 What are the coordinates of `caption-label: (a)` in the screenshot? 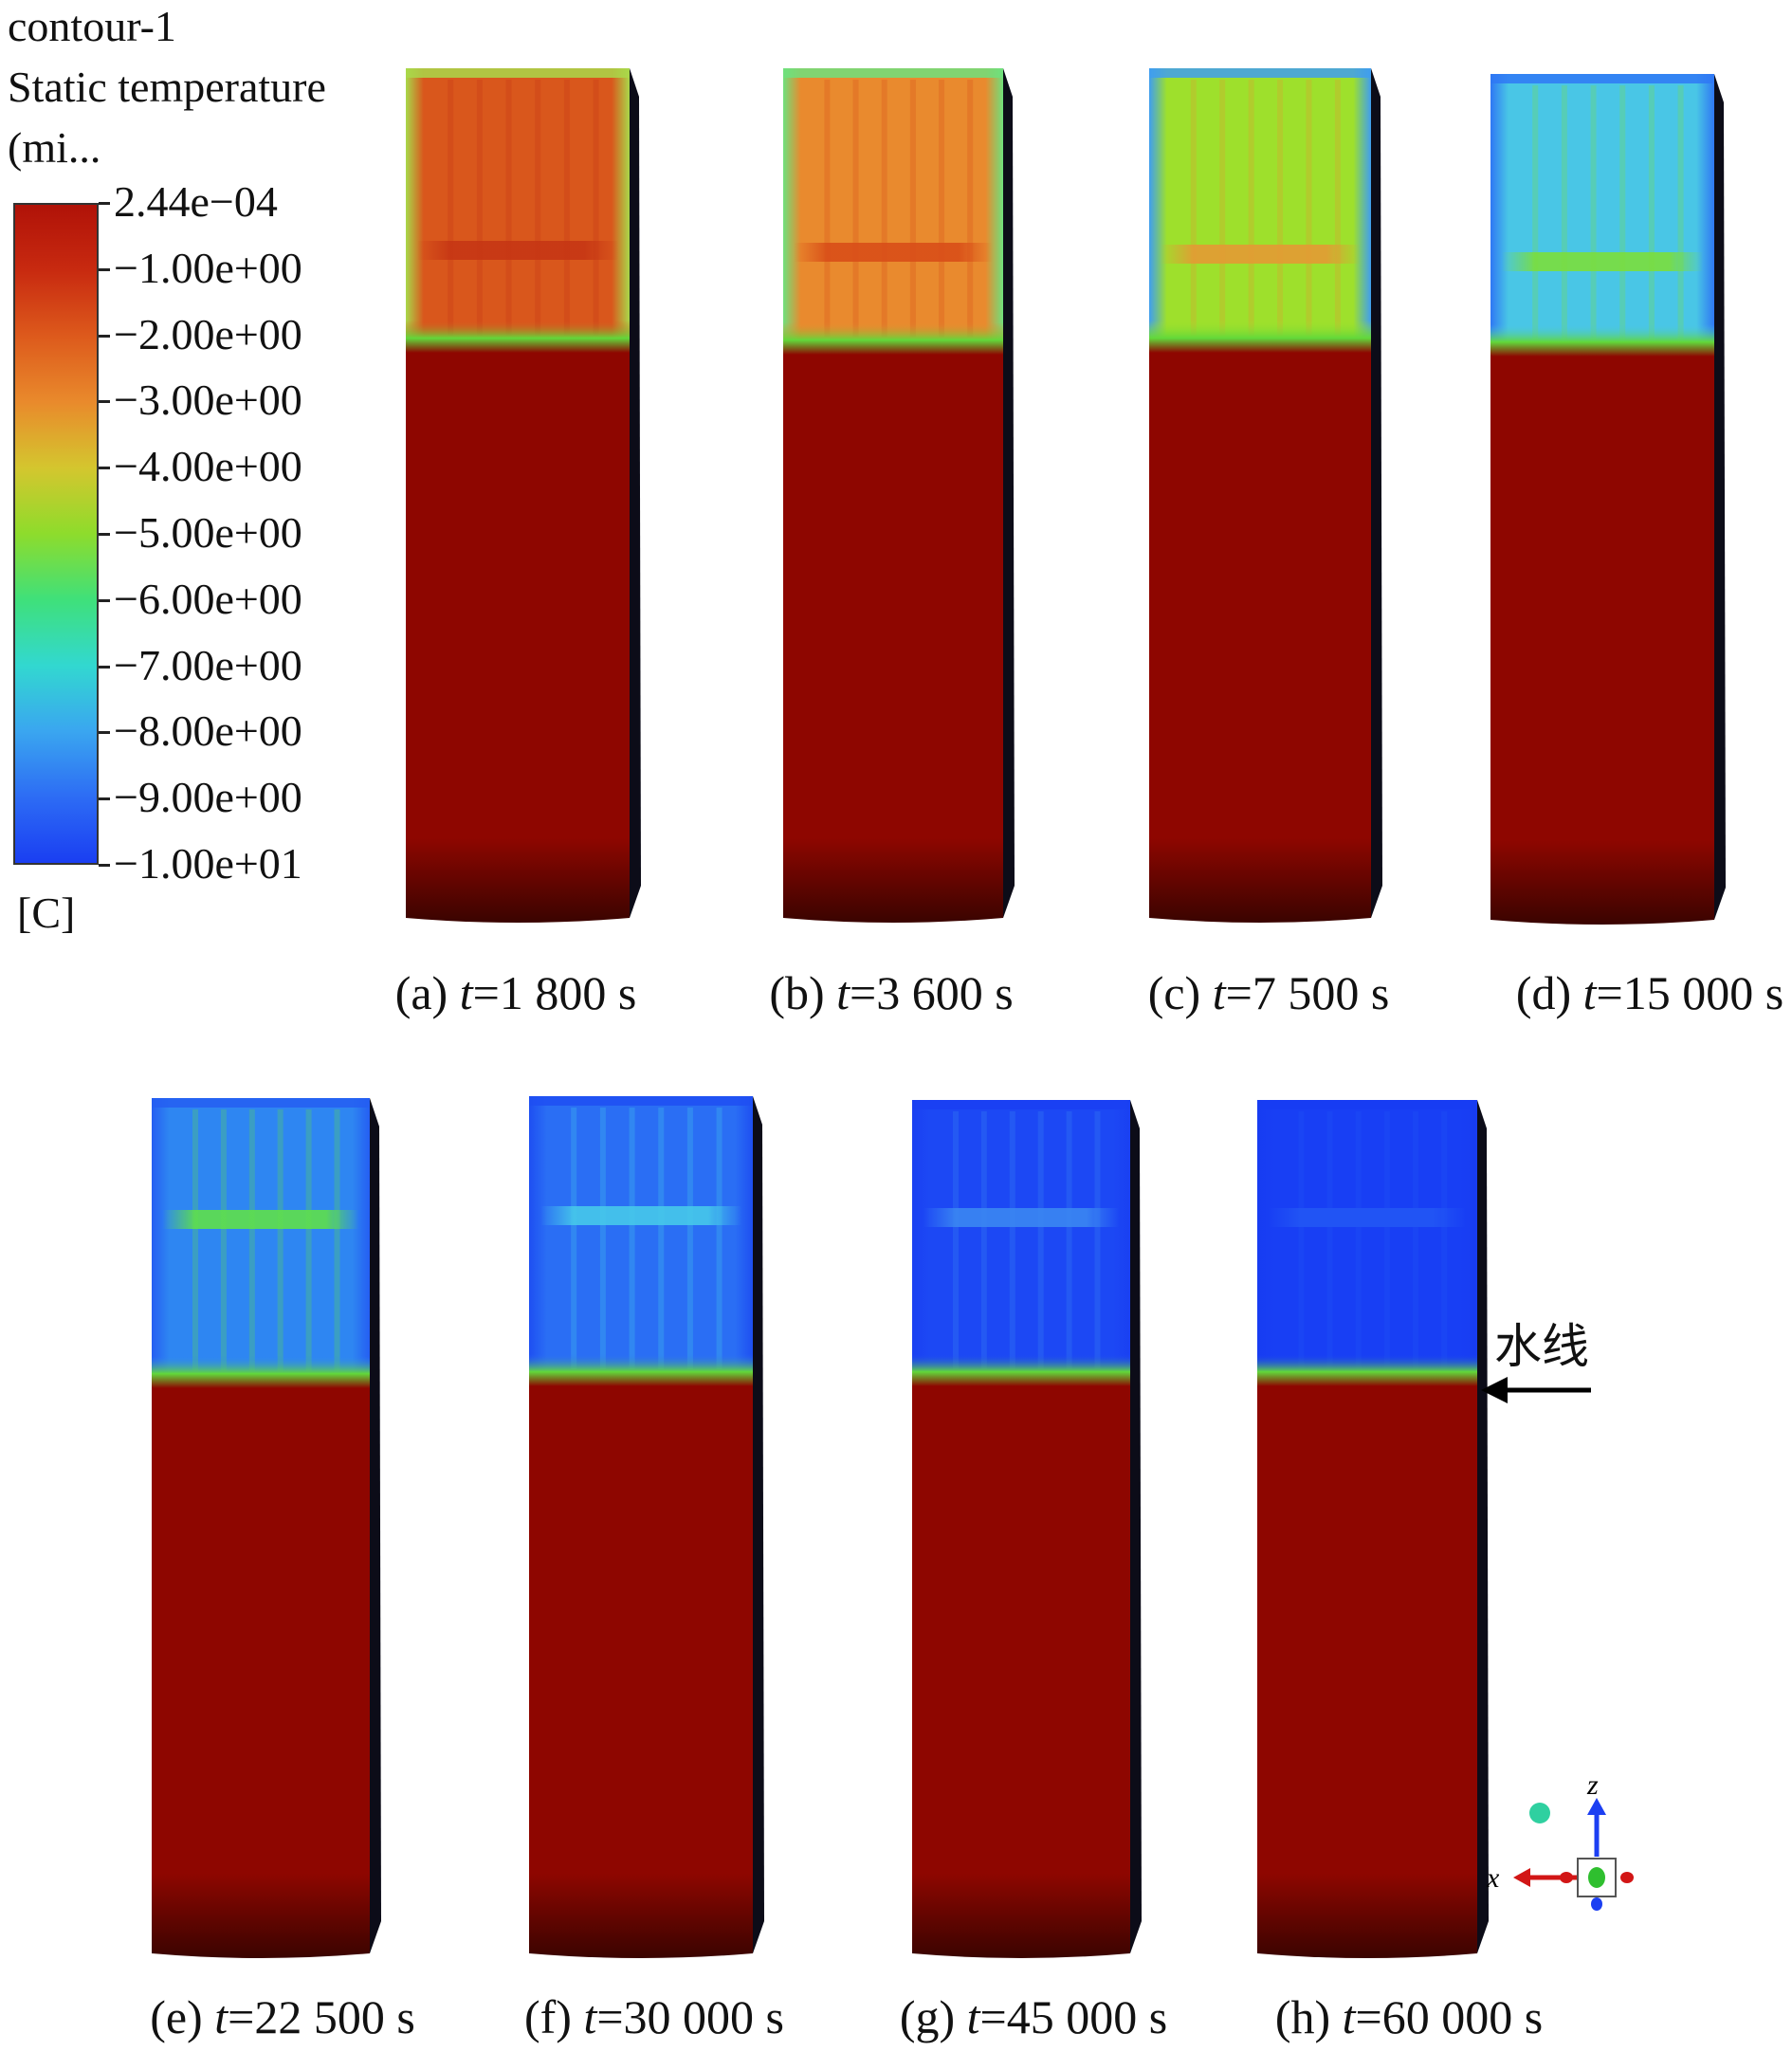 It's located at (427, 992).